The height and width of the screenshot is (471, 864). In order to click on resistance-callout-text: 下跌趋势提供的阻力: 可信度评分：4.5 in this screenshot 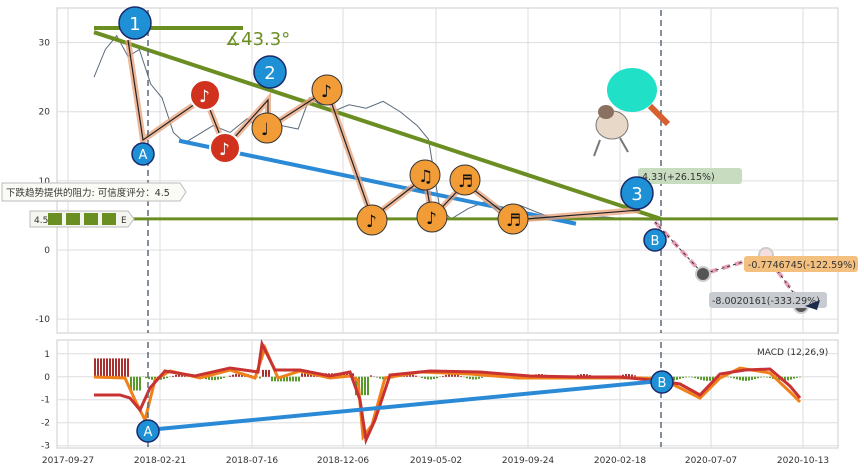, I will do `click(88, 193)`.